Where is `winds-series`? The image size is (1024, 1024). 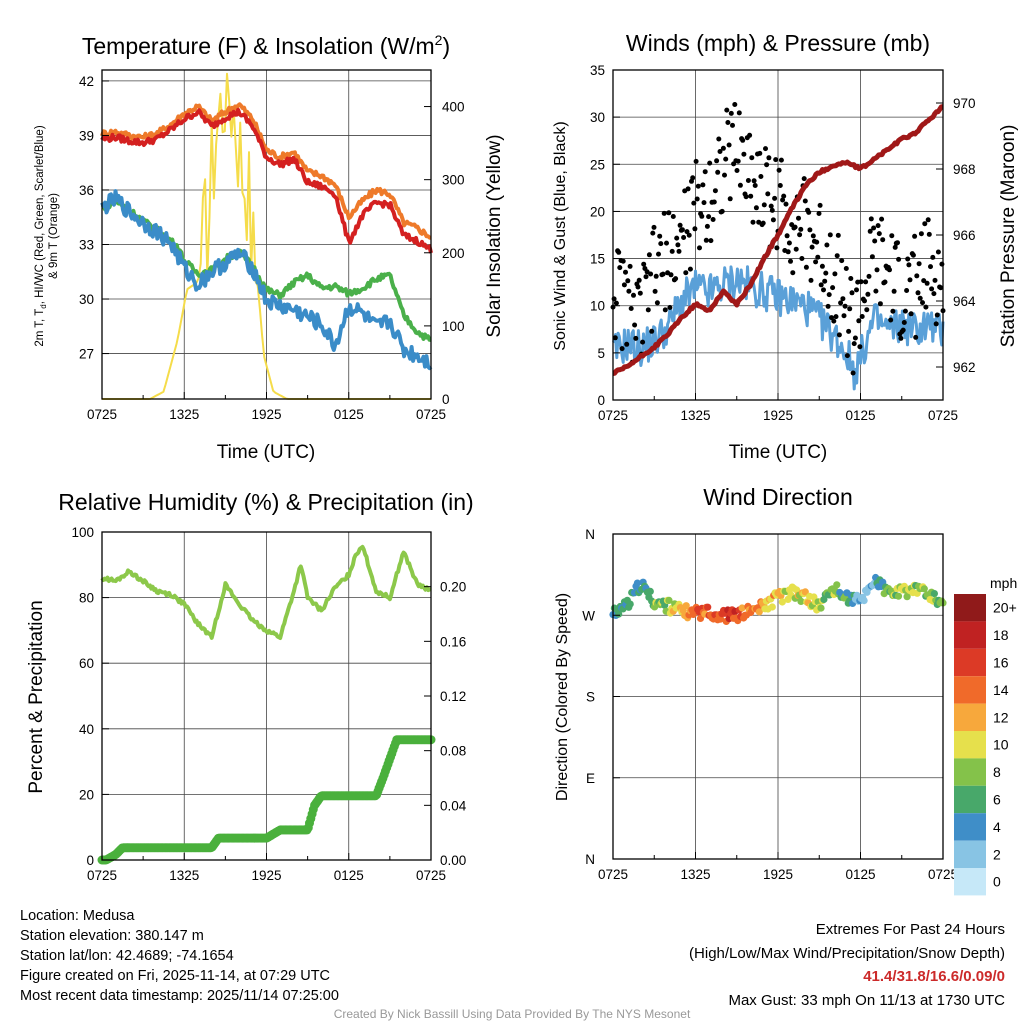
winds-series is located at coordinates (778, 246).